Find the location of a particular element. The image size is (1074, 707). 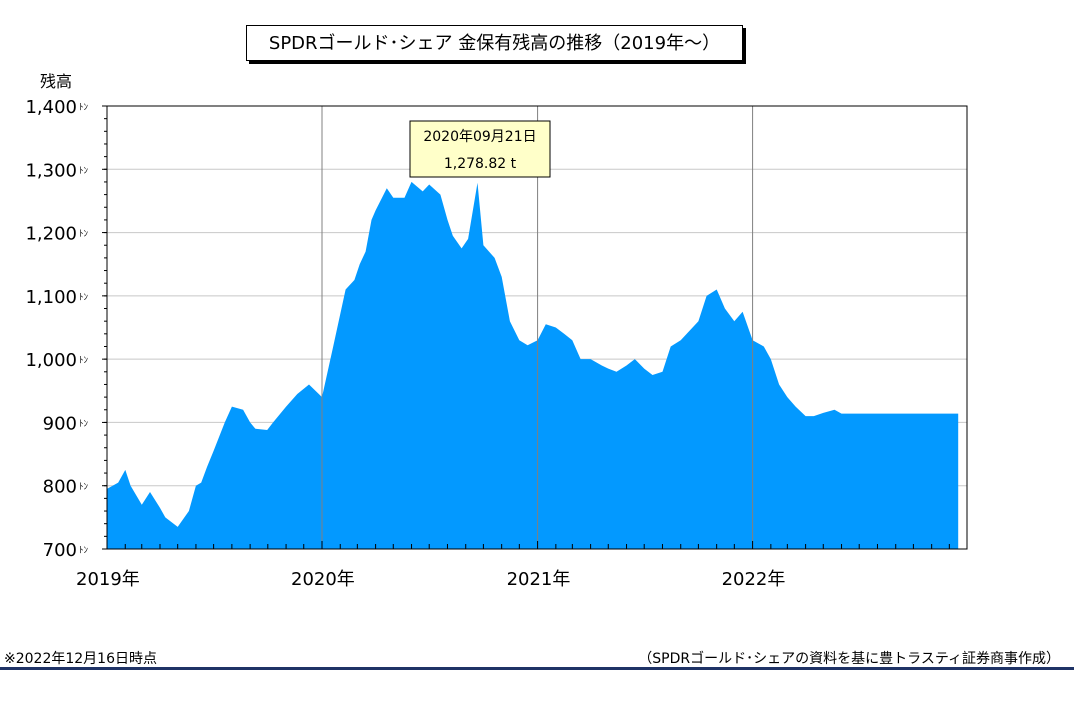

footer-rule is located at coordinates (537, 668).